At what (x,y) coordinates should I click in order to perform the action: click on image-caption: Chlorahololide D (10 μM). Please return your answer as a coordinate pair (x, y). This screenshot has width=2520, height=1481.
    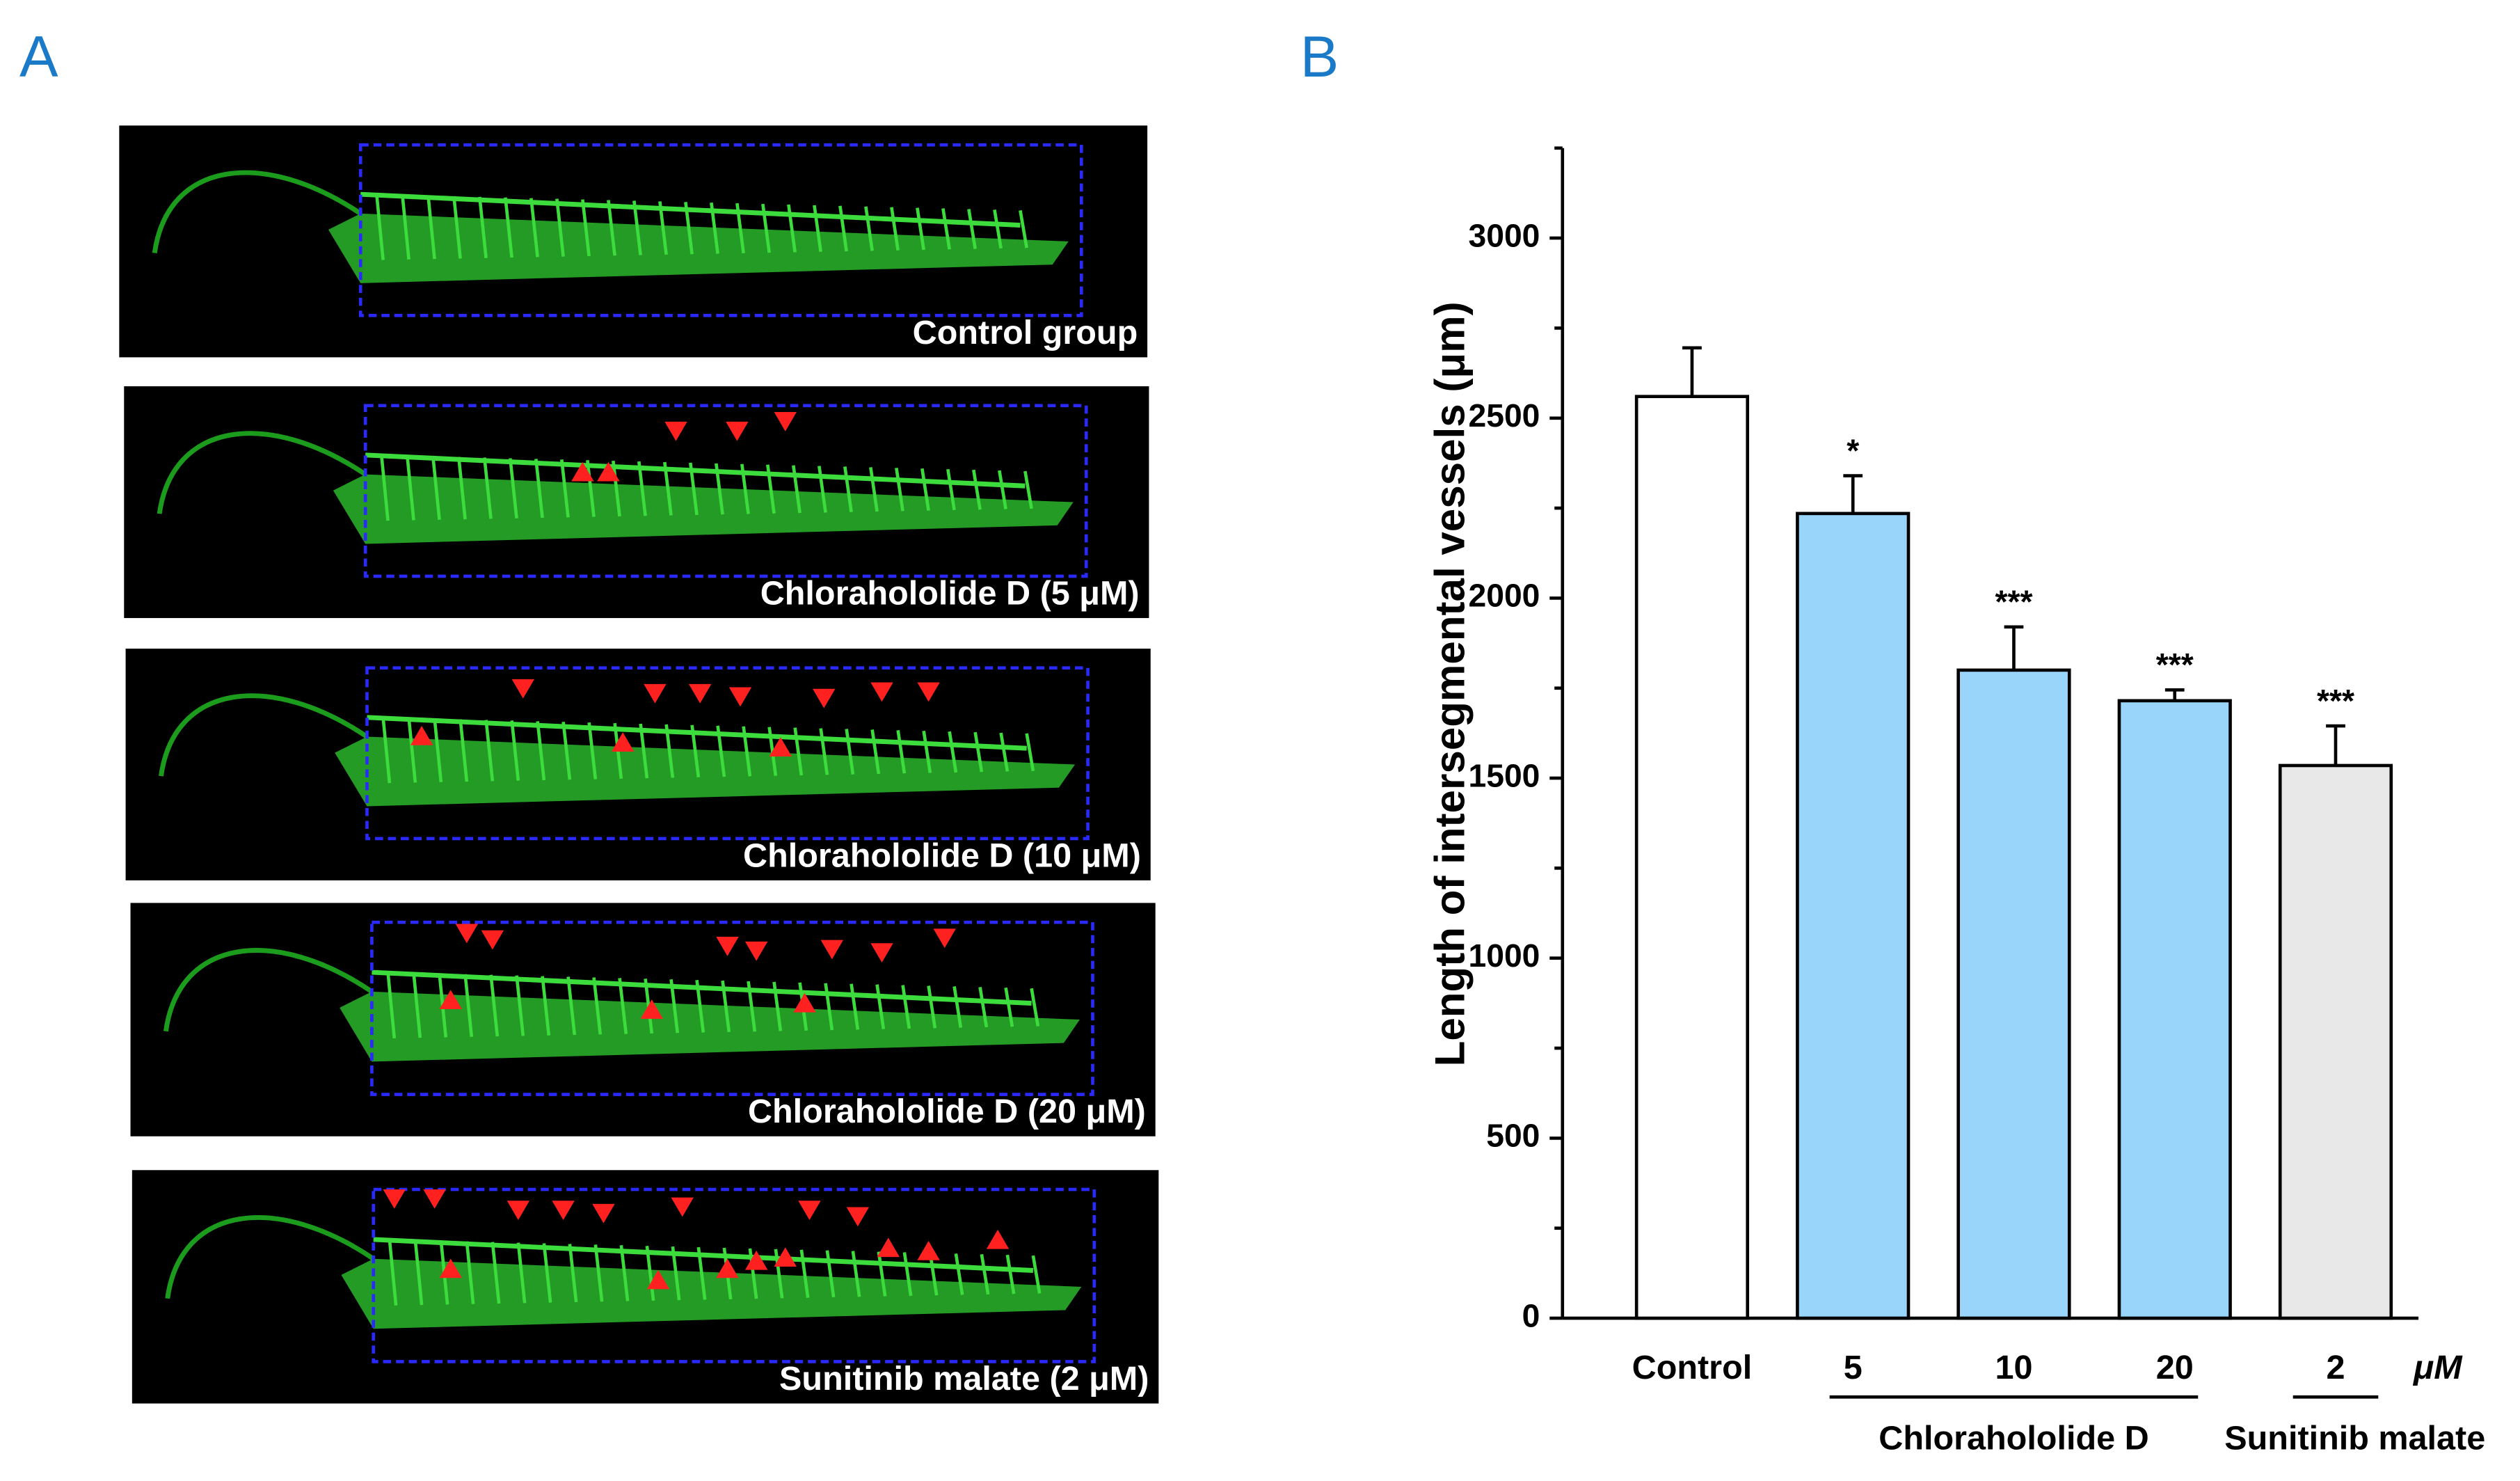
    Looking at the image, I should click on (942, 856).